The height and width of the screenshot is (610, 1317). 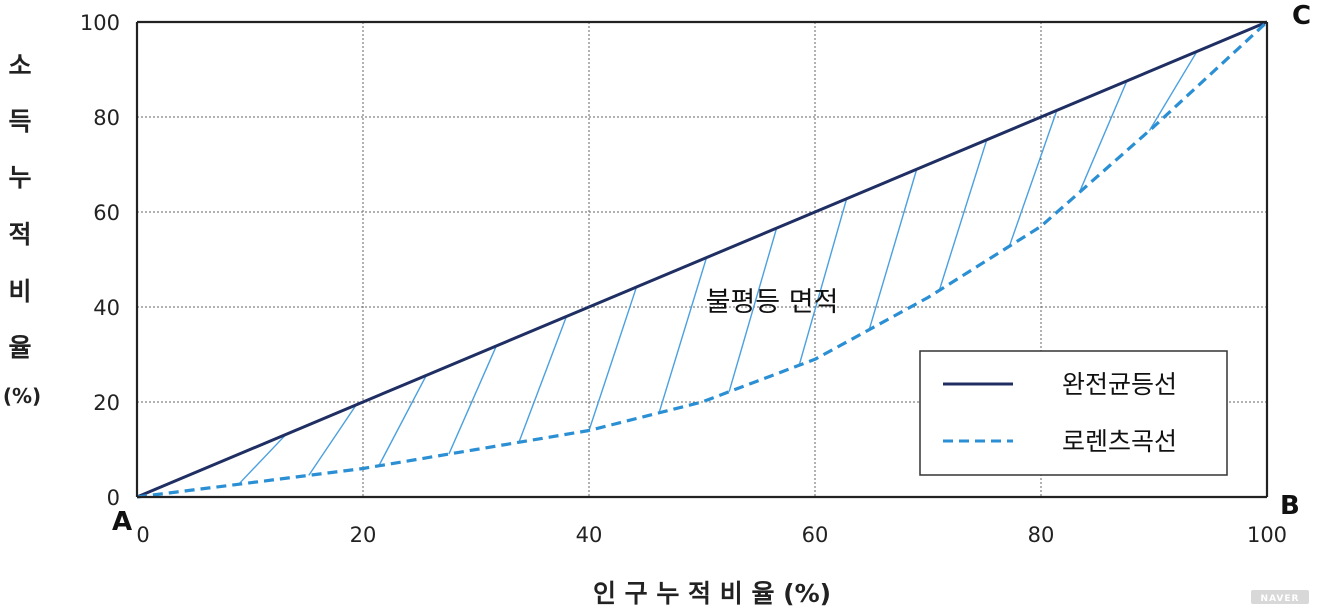 What do you see at coordinates (106, 213) in the screenshot?
I see `y-tick-label: 60` at bounding box center [106, 213].